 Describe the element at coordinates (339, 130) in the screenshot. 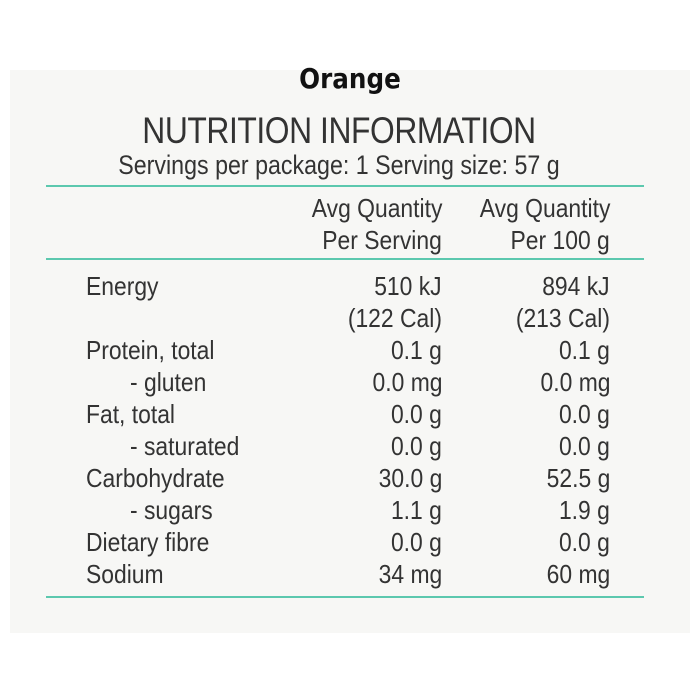

I see `nutrition-heading: NUTRITION INFORMATION` at that location.